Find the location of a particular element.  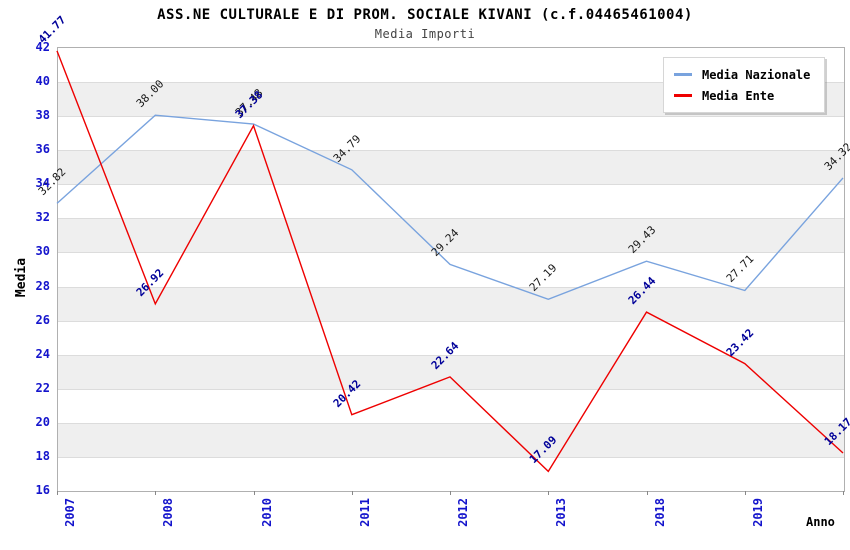

legend-label: Media Ente is located at coordinates (738, 95).